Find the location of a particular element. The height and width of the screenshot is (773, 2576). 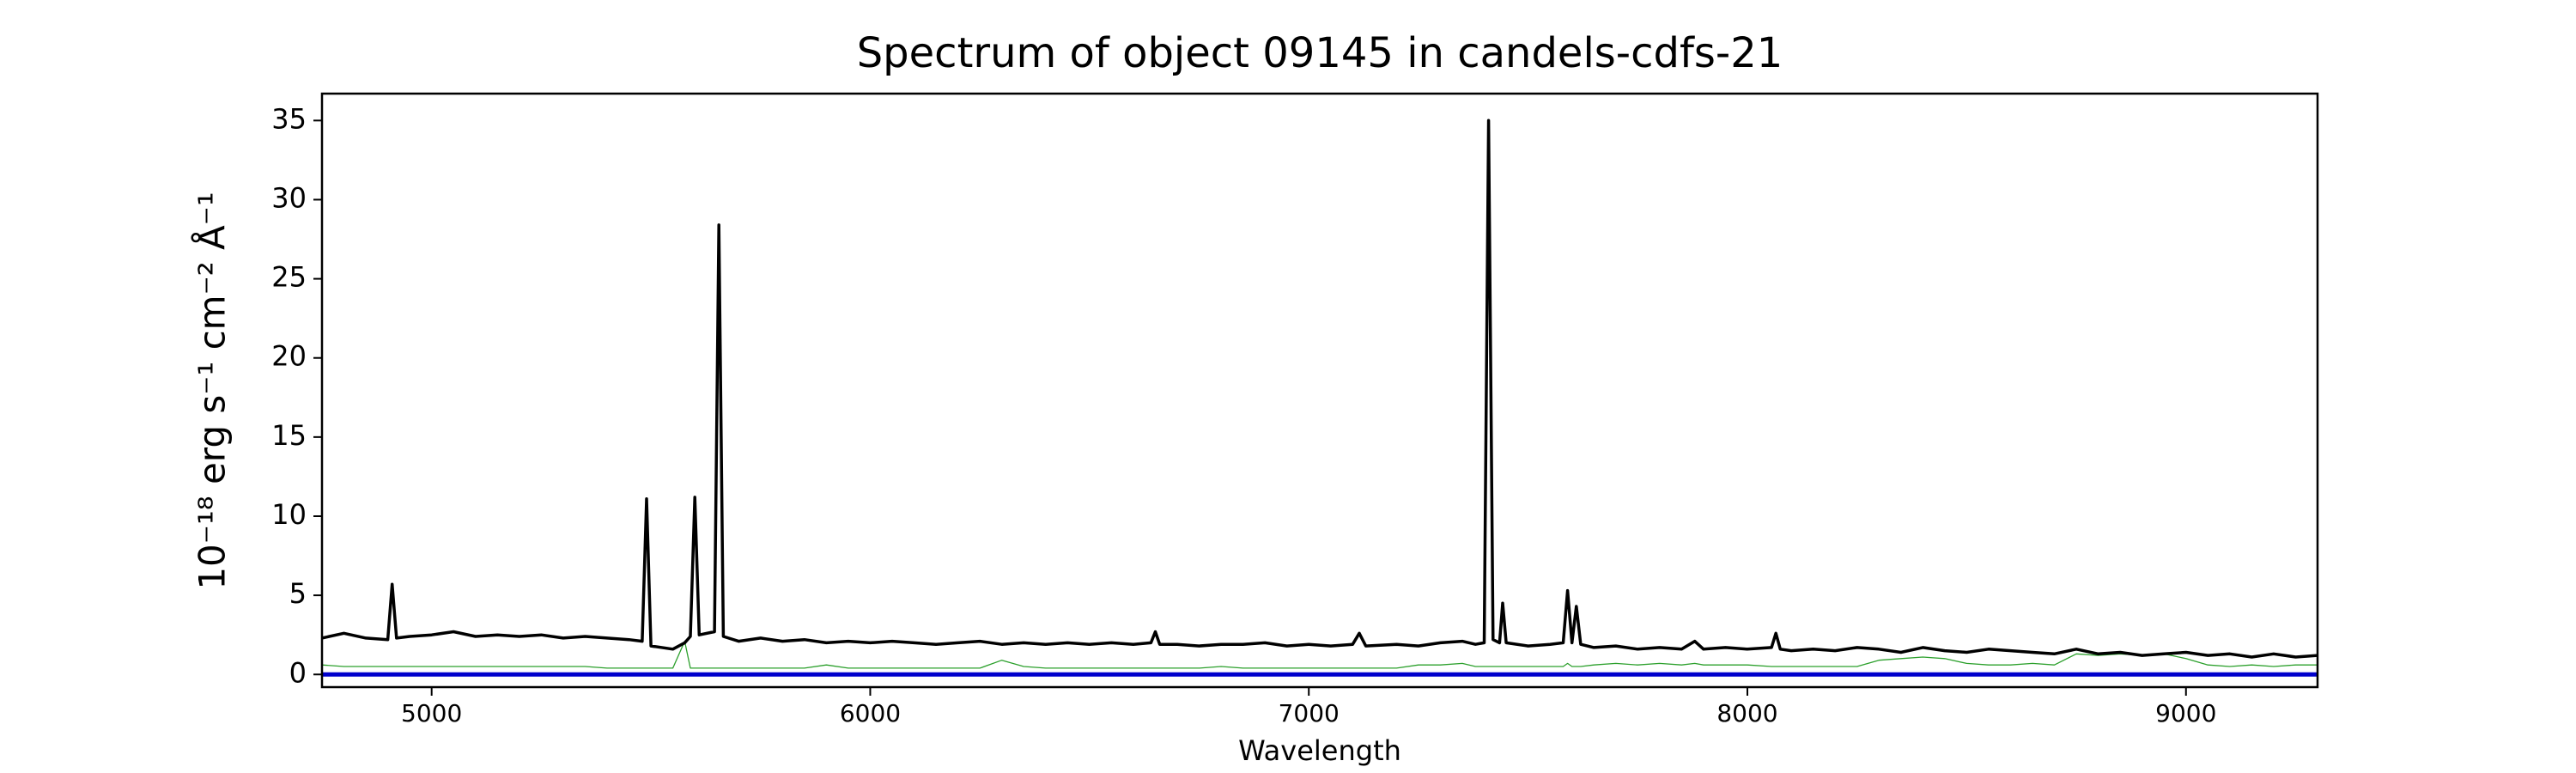

x-tick-label: 5000 is located at coordinates (431, 713).